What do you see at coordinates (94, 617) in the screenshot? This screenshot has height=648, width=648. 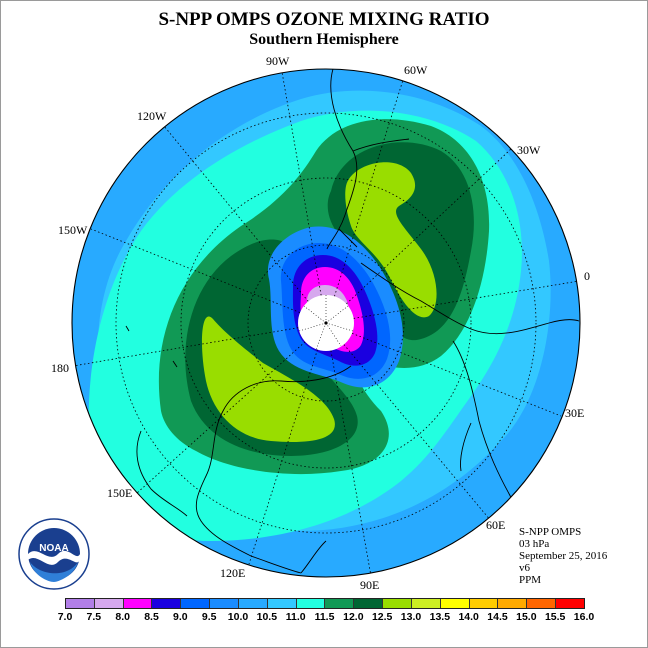 I see `colorbar-tick-label: 7.5` at bounding box center [94, 617].